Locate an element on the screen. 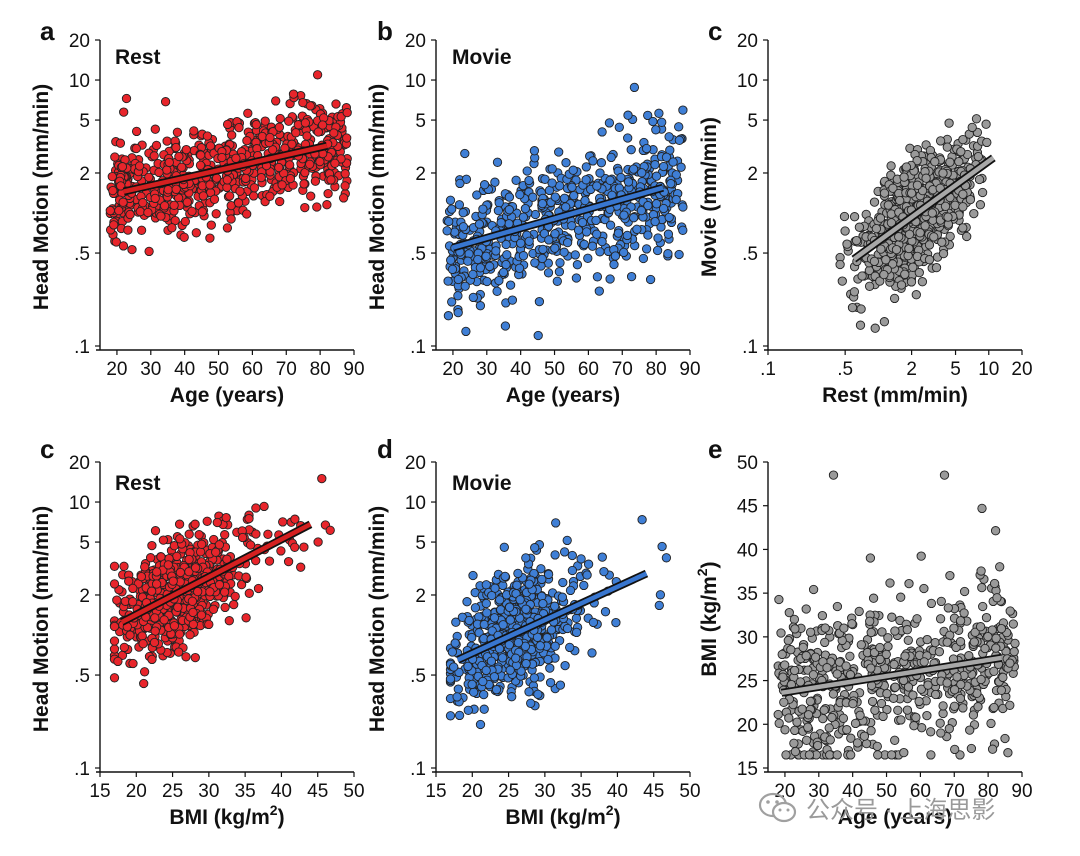  x-tick-label: 5 is located at coordinates (955, 369).